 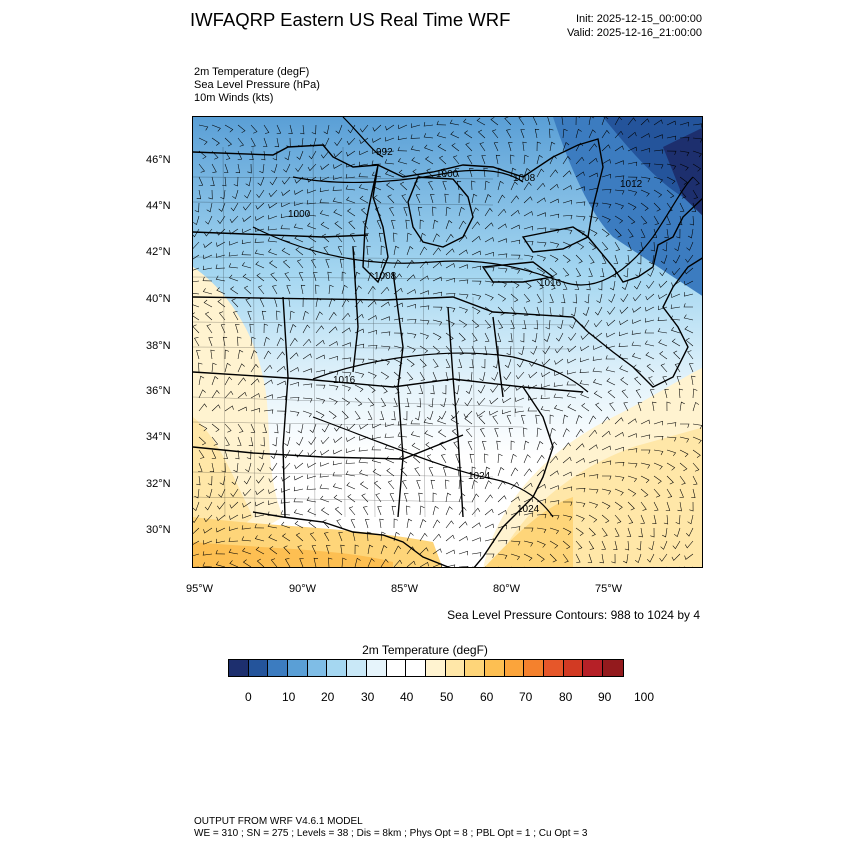 What do you see at coordinates (479, 476) in the screenshot?
I see `isobar-label: 1024` at bounding box center [479, 476].